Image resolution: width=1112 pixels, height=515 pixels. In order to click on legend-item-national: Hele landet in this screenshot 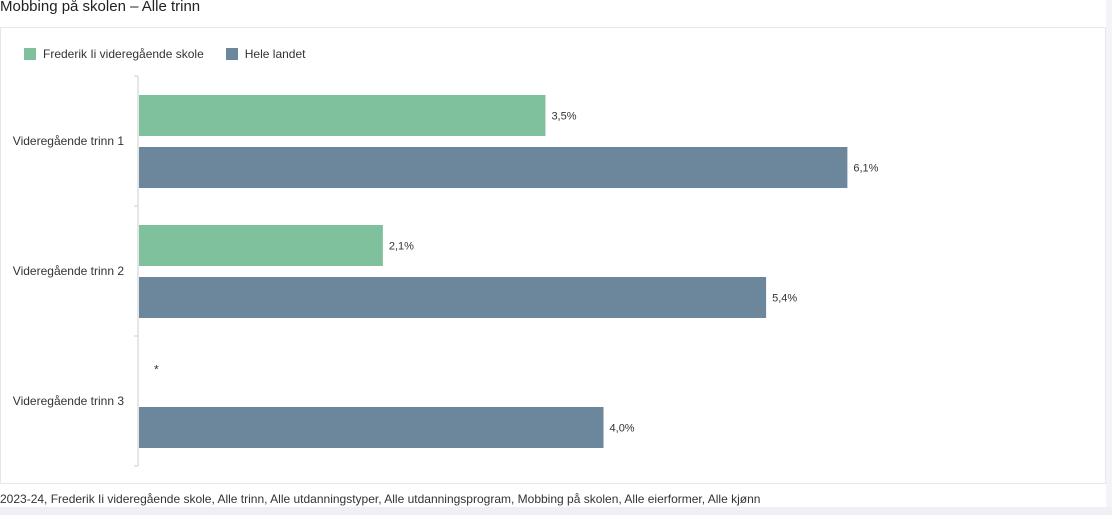, I will do `click(265, 54)`.